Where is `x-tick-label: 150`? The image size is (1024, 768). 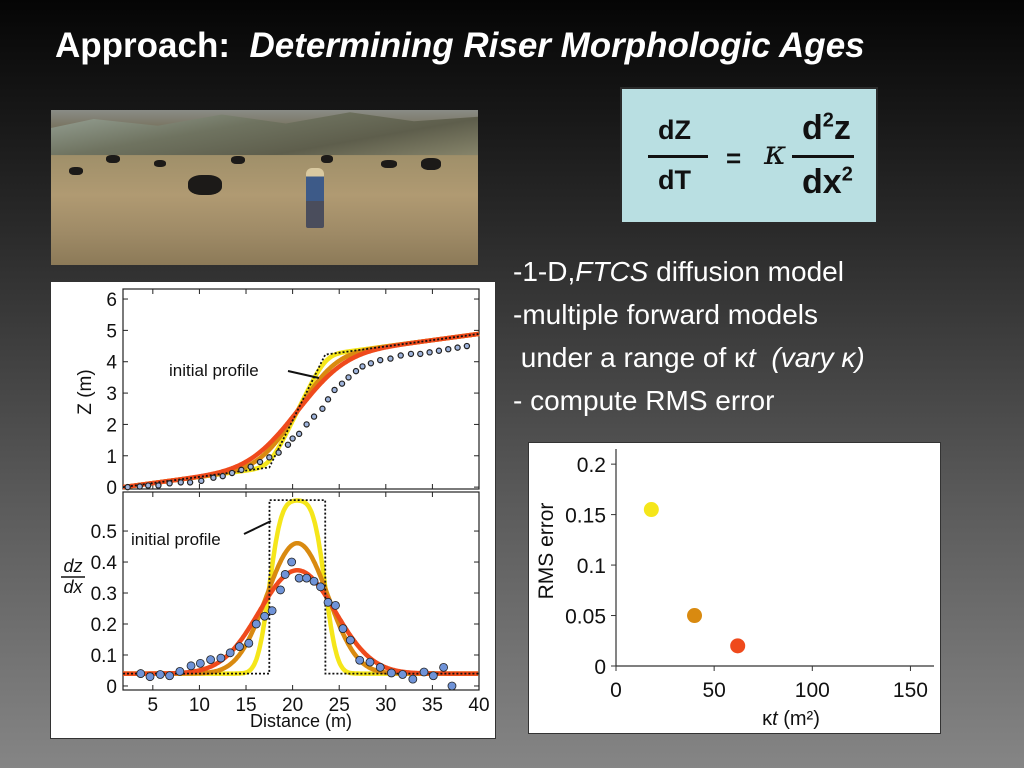 x-tick-label: 150 is located at coordinates (910, 690).